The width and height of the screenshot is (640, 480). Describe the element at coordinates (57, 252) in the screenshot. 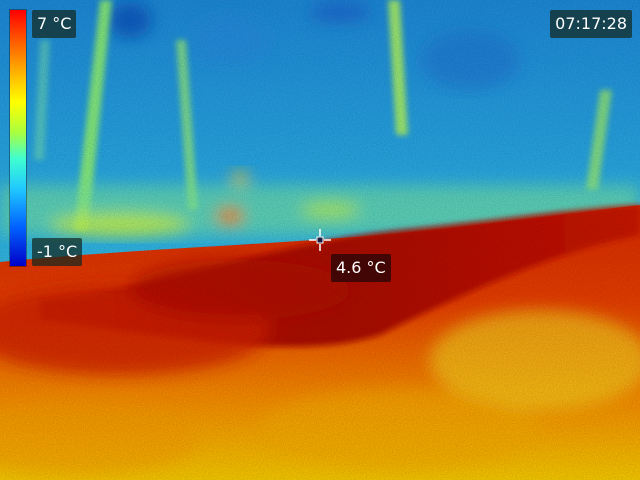

I see `min-temperature-label: -1 °C` at that location.